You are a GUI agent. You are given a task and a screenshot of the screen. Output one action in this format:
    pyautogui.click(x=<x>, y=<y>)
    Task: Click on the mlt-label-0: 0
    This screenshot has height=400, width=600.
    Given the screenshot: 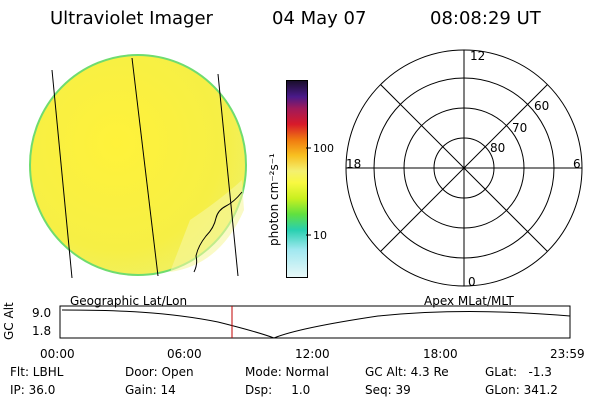 What is the action you would take?
    pyautogui.click(x=472, y=282)
    